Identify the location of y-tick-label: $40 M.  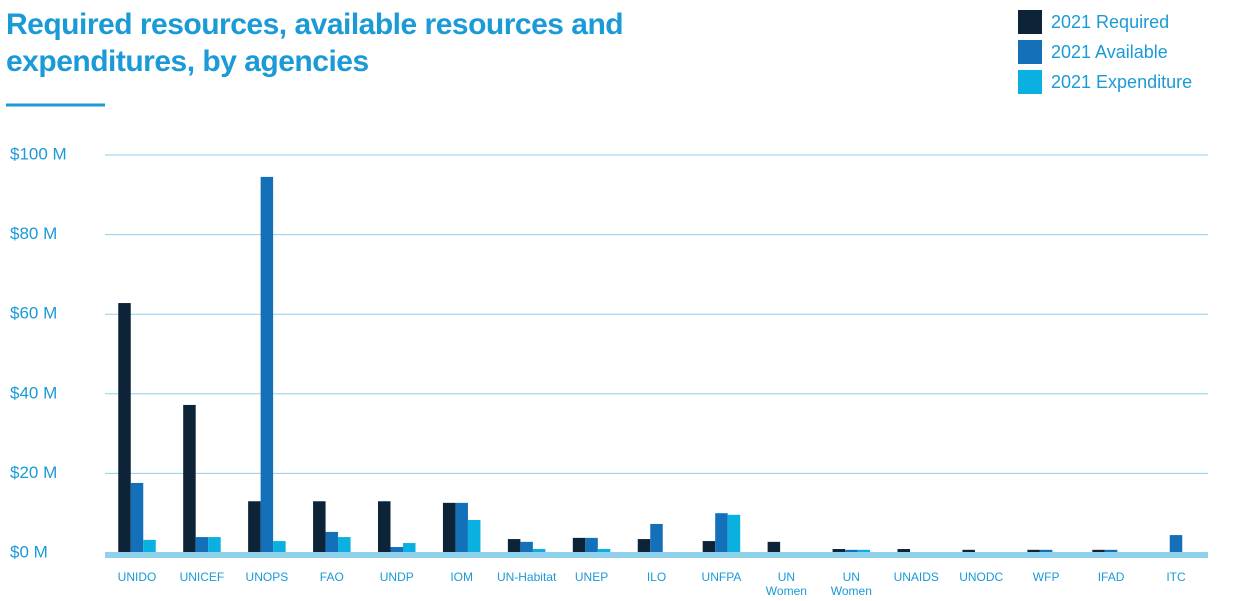
(33, 392).